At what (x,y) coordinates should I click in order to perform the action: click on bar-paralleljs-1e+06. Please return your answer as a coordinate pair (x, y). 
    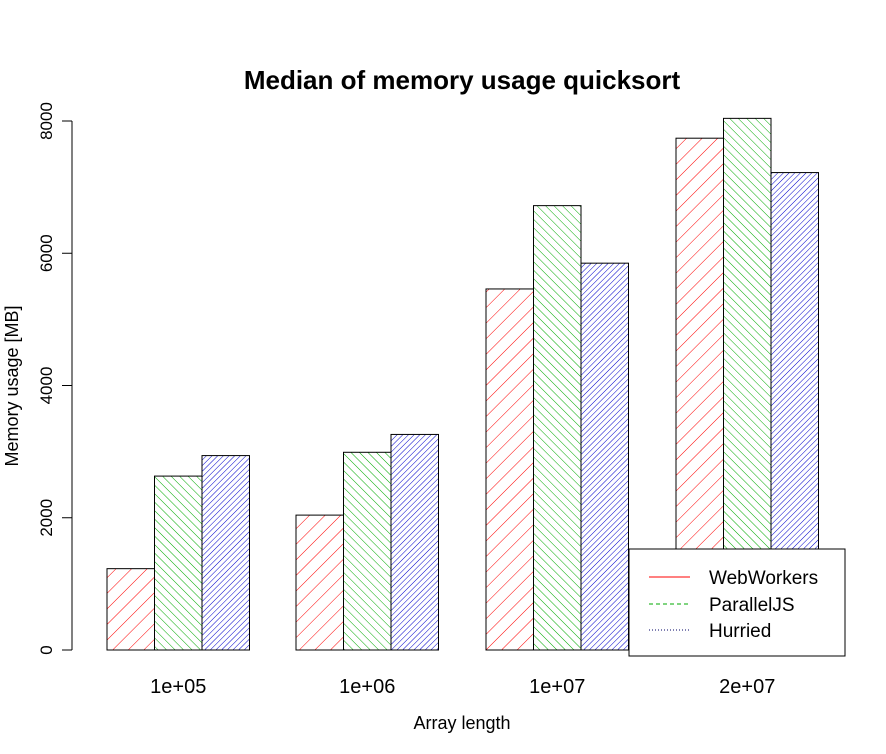
    Looking at the image, I should click on (367, 551).